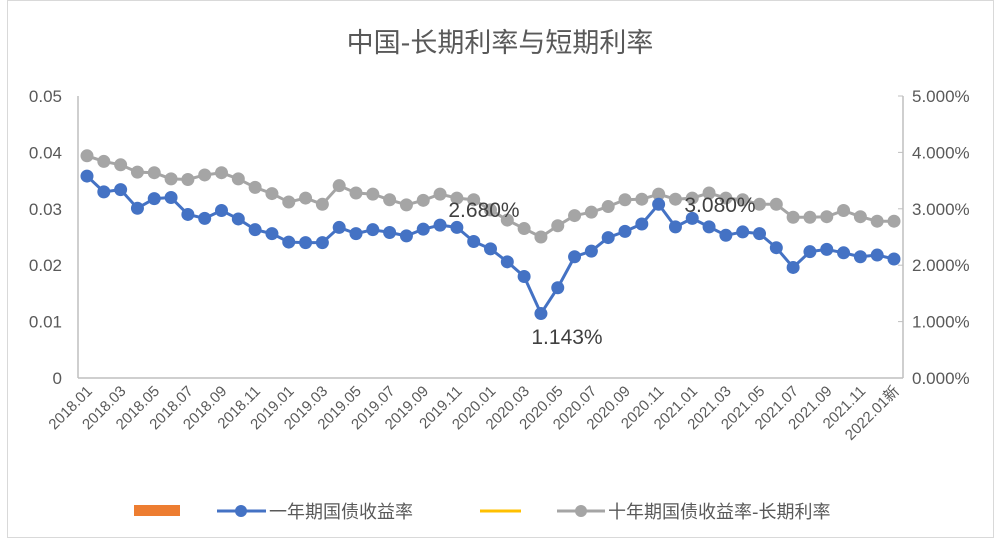 This screenshot has height=548, width=1000. I want to click on y-left-tick-label: 0.02, so click(45, 265).